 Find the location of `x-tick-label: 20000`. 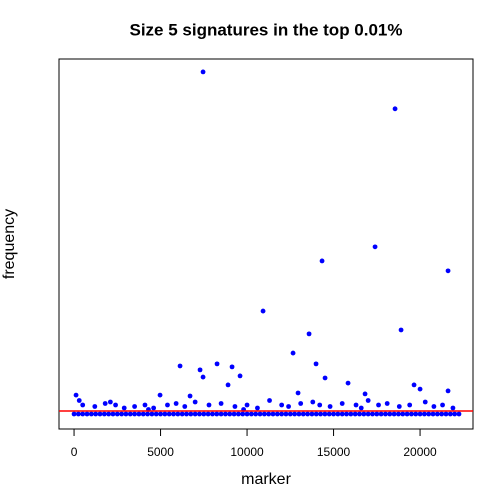

x-tick-label: 20000 is located at coordinates (420, 452).